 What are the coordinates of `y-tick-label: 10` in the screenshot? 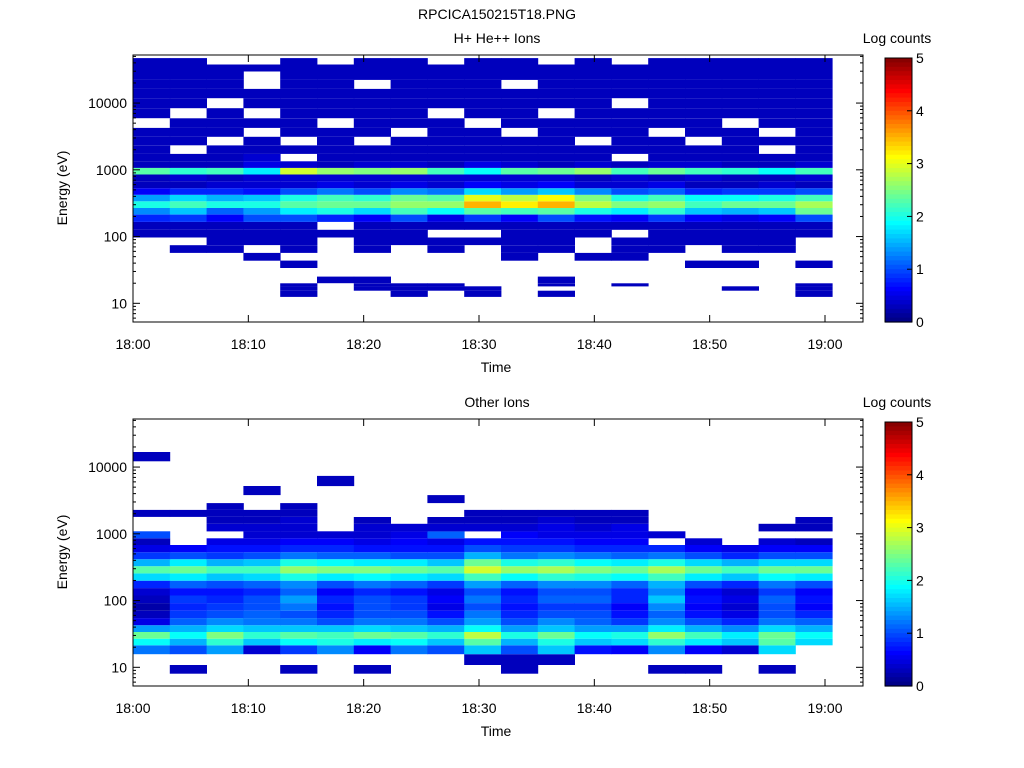 It's located at (119, 667).